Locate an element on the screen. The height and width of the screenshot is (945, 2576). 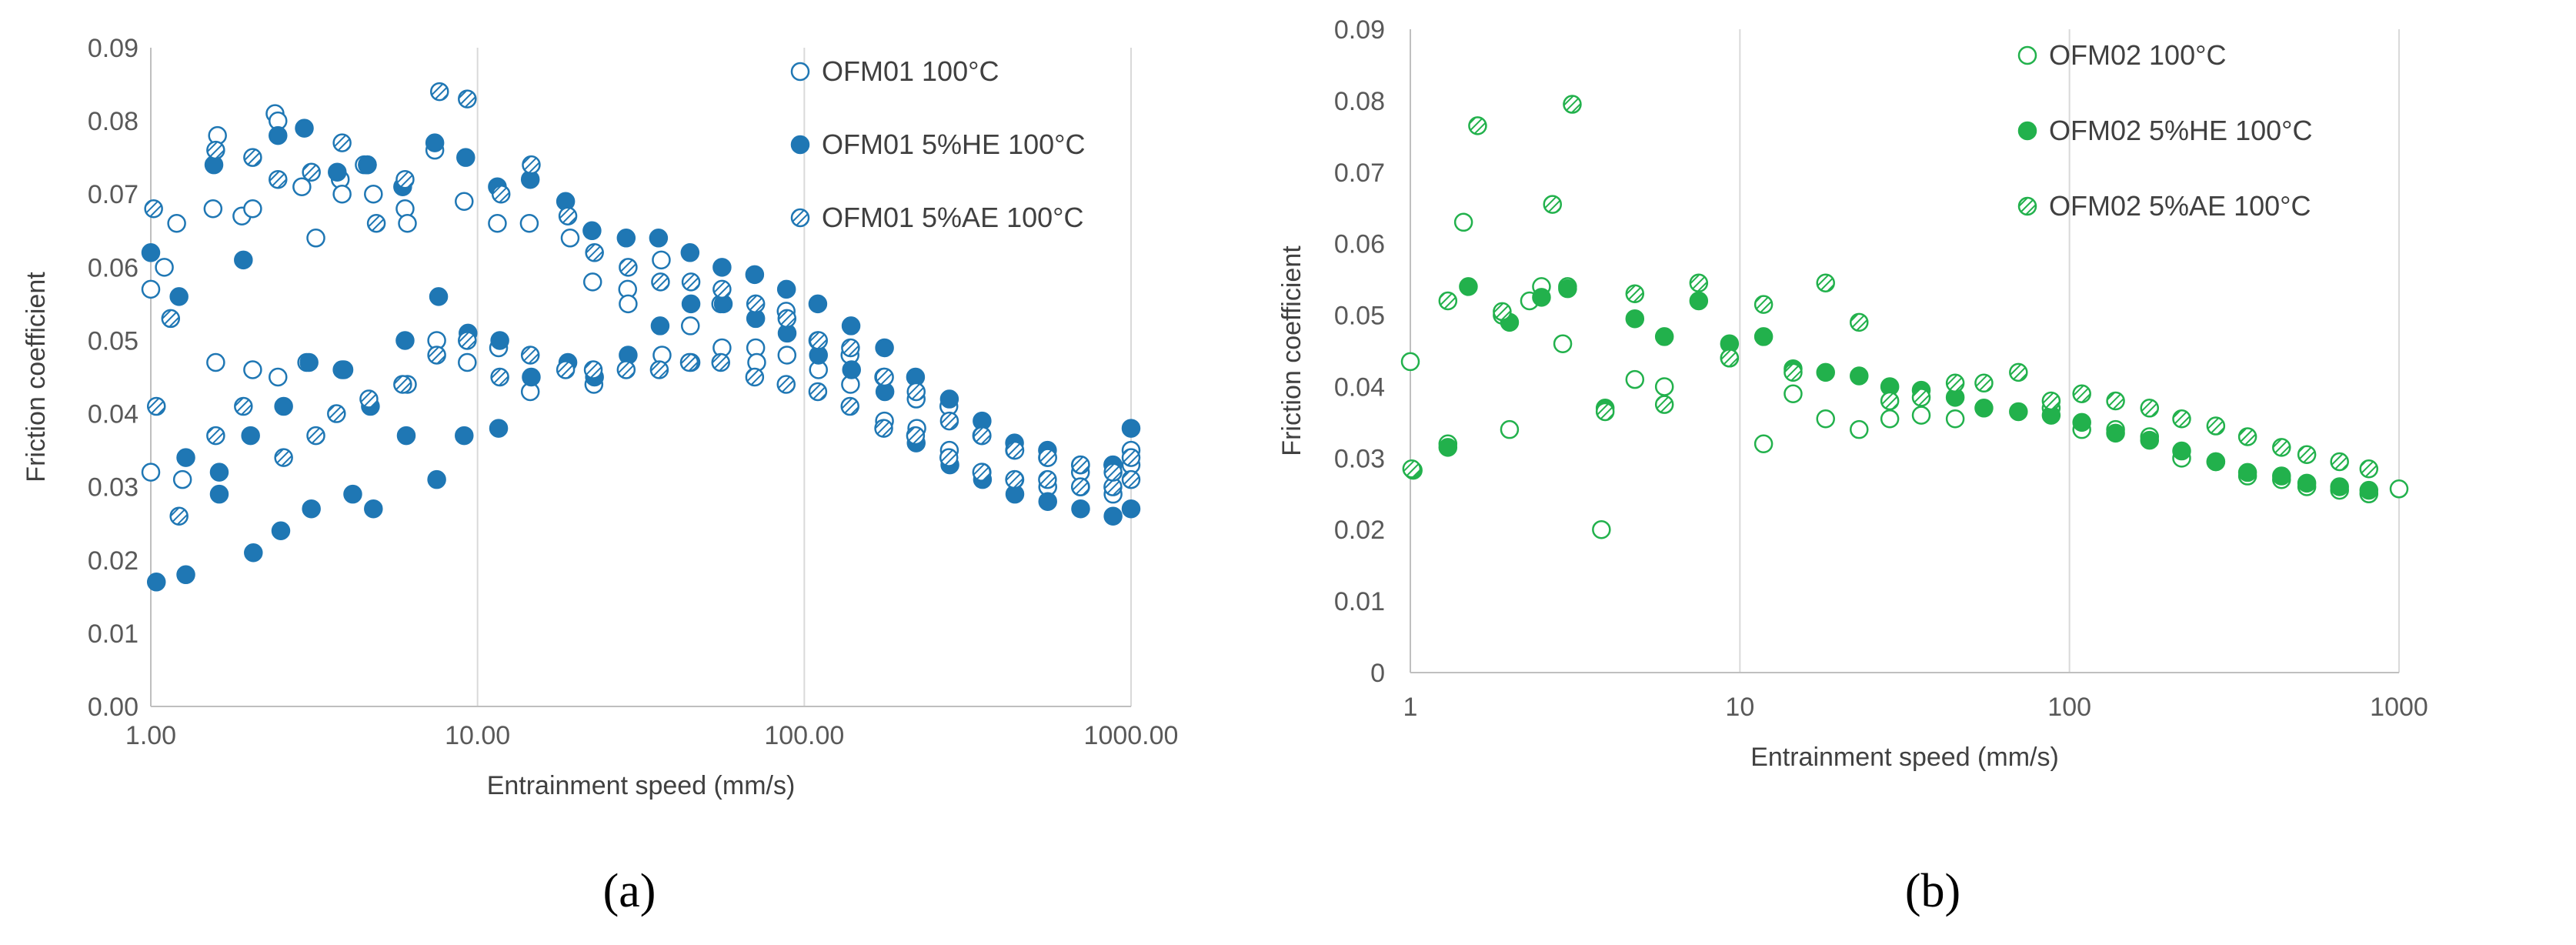
y-tick-label: 0.06 is located at coordinates (1360, 244).